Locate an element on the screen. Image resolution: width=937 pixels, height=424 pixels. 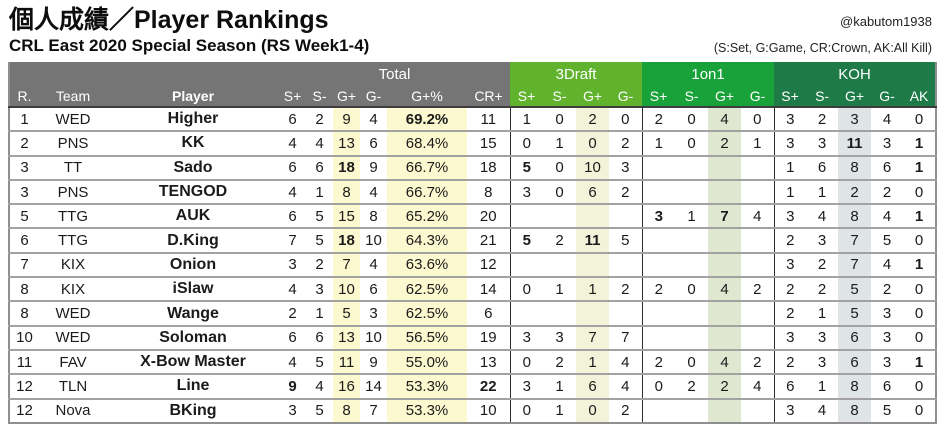
cell-total-g-plus: 5 is located at coordinates (347, 313).